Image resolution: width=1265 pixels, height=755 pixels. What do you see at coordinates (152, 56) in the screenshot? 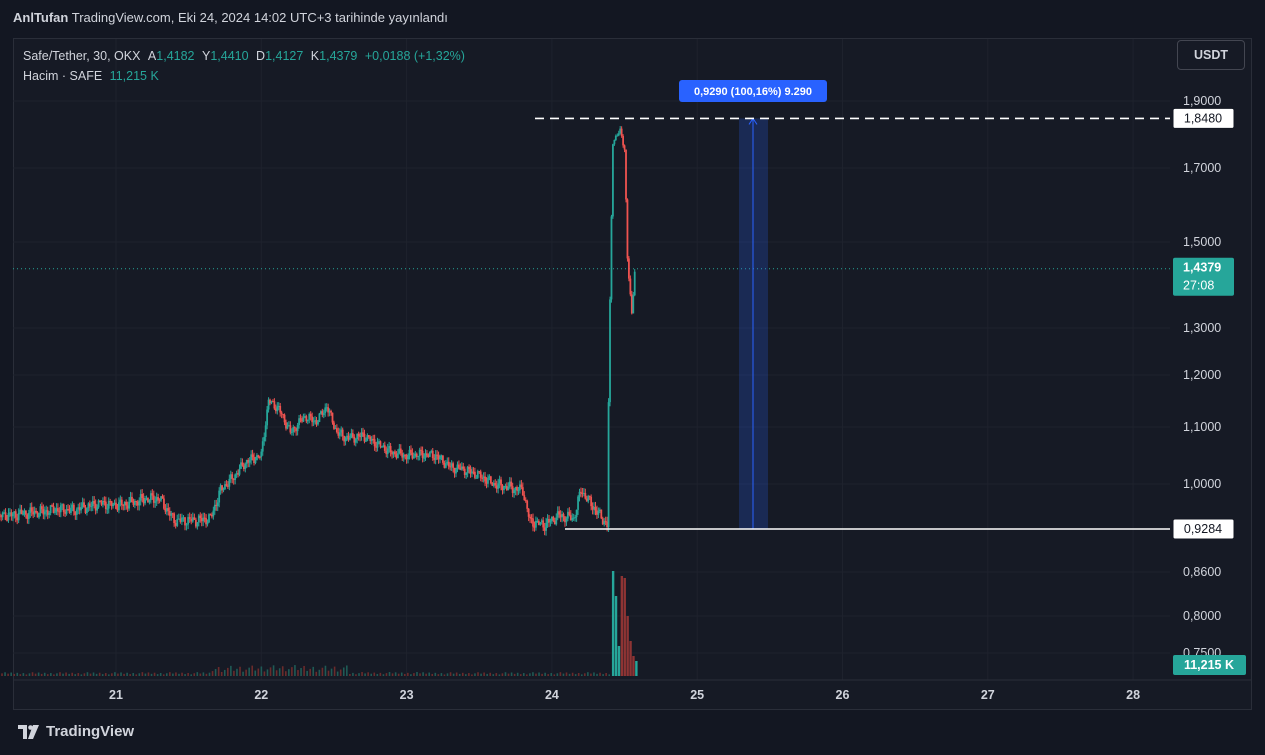
I see `open-label: A` at bounding box center [152, 56].